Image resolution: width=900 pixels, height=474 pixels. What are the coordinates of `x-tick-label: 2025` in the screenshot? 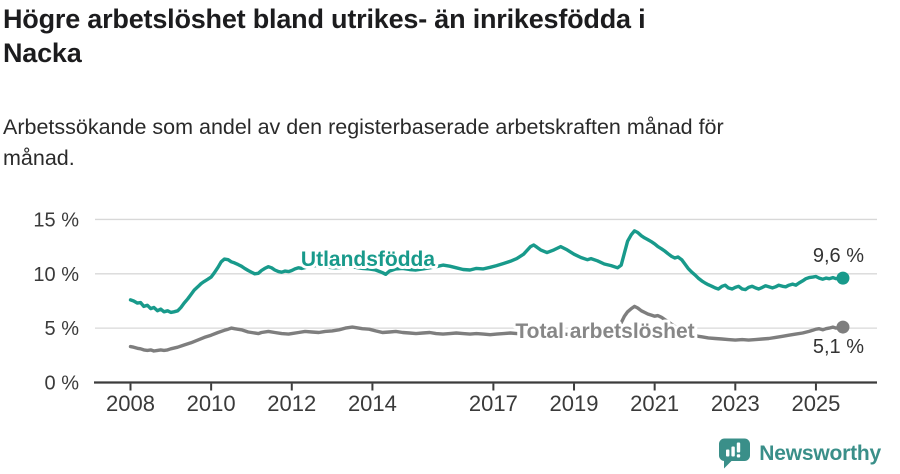 It's located at (815, 403).